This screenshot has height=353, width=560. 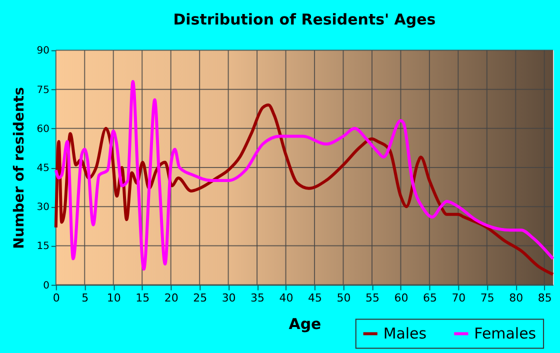 What do you see at coordinates (459, 297) in the screenshot?
I see `x-tick-label: 70` at bounding box center [459, 297].